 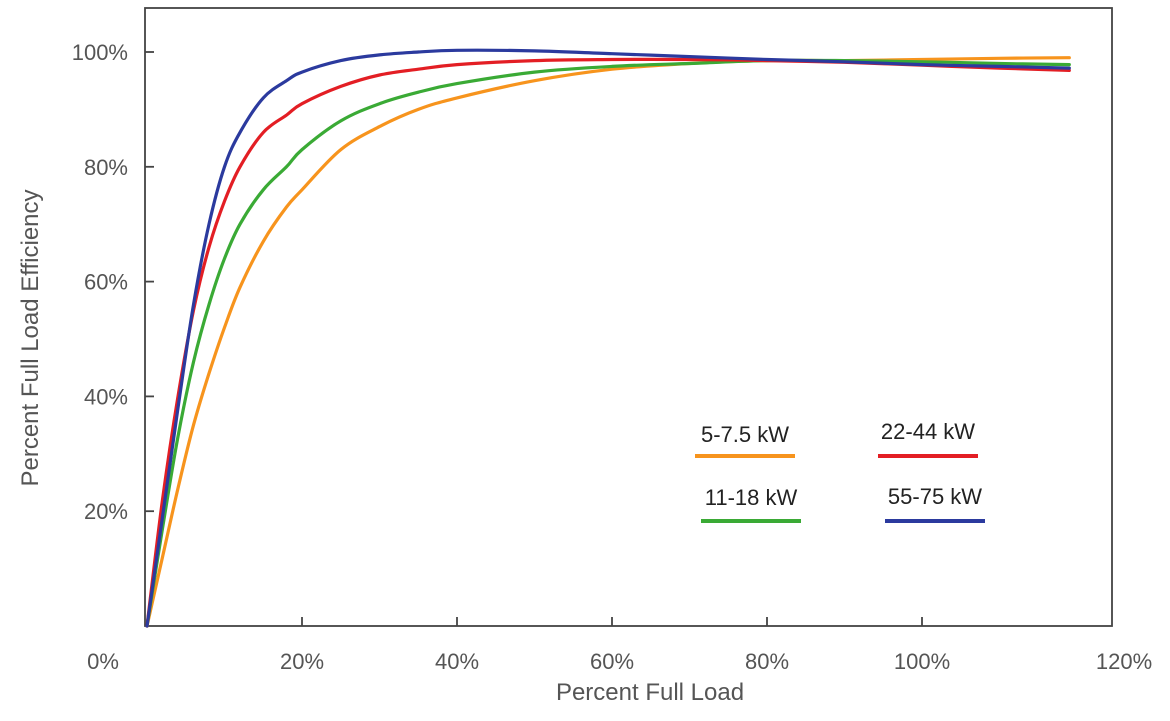 I want to click on x-tick-label: 20%, so click(x=302, y=661).